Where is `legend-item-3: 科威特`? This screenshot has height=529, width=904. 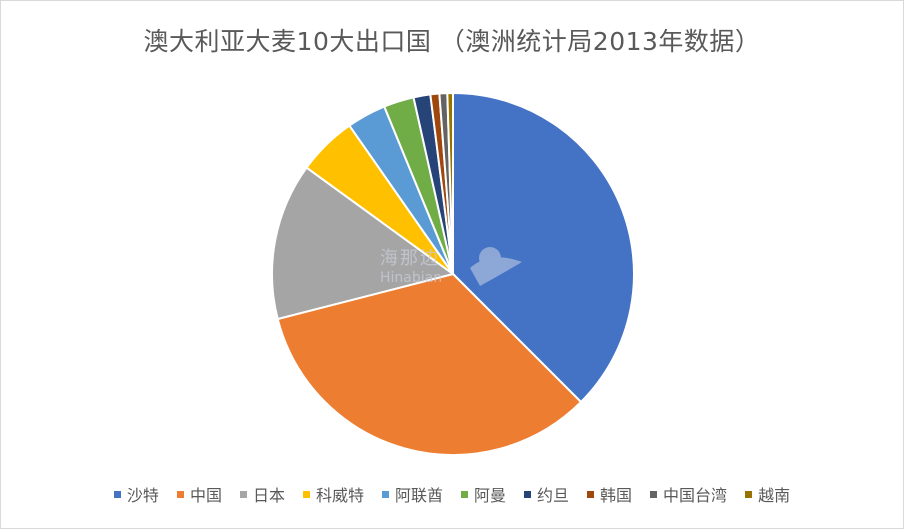
legend-item-3: 科威特 is located at coordinates (333, 494).